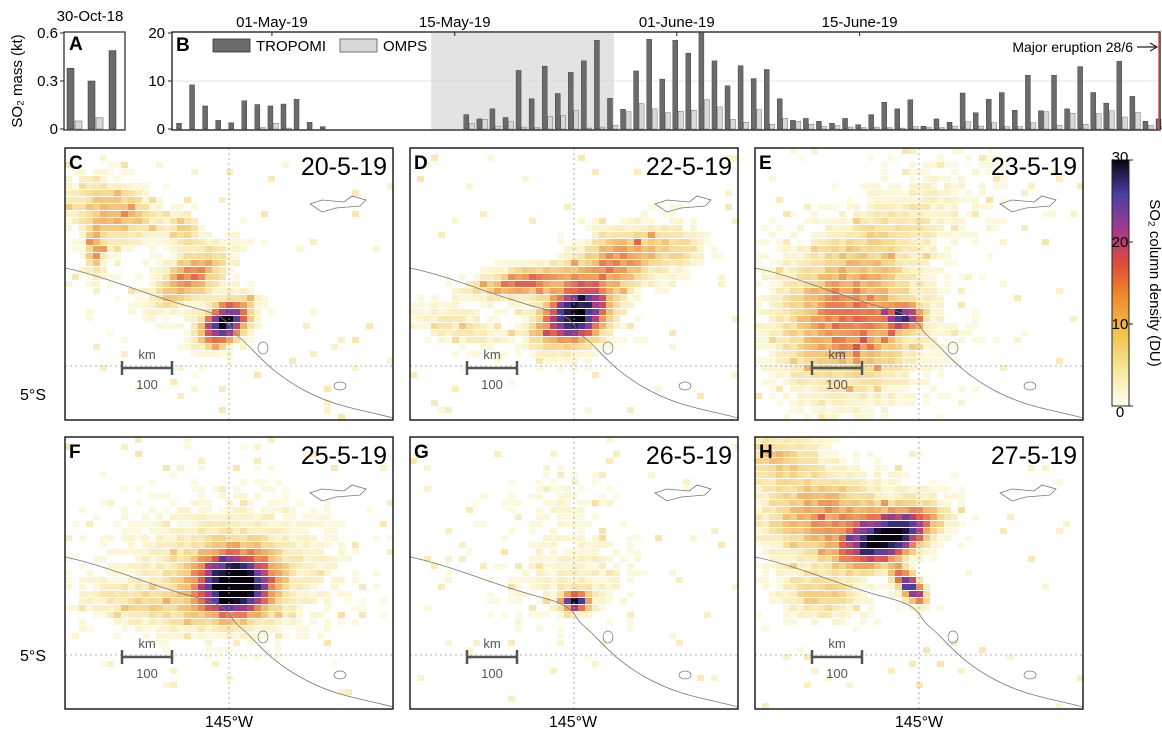 The width and height of the screenshot is (1162, 731). What do you see at coordinates (669, 81) in the screenshot?
I see `panel-b-bars` at bounding box center [669, 81].